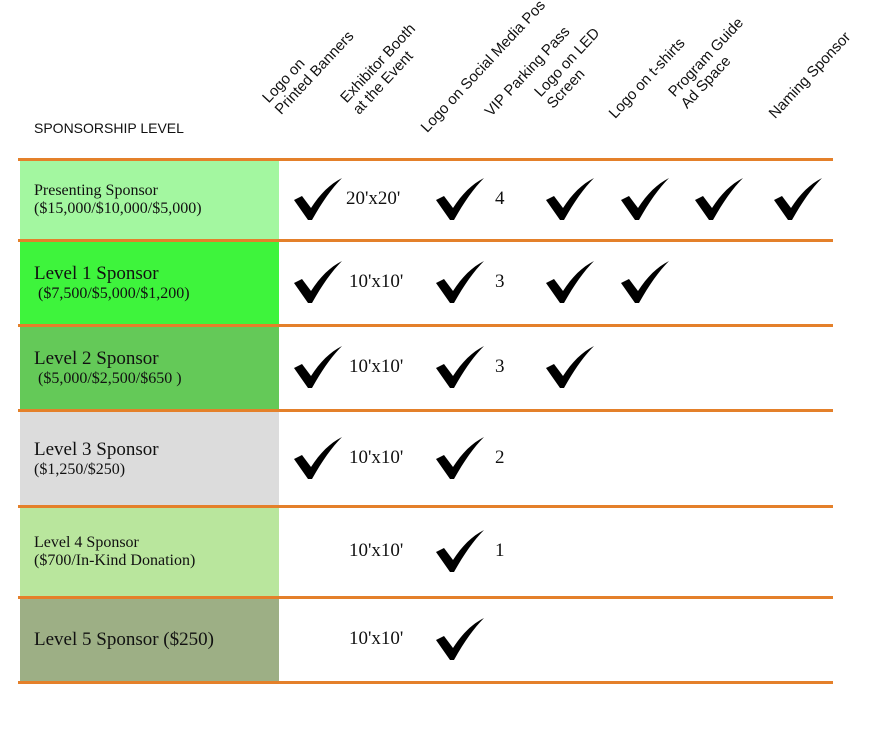 The height and width of the screenshot is (740, 880). I want to click on sponsor-level-cell: Level 4 Sponsor ($700/In-Kind Donation), so click(149, 552).